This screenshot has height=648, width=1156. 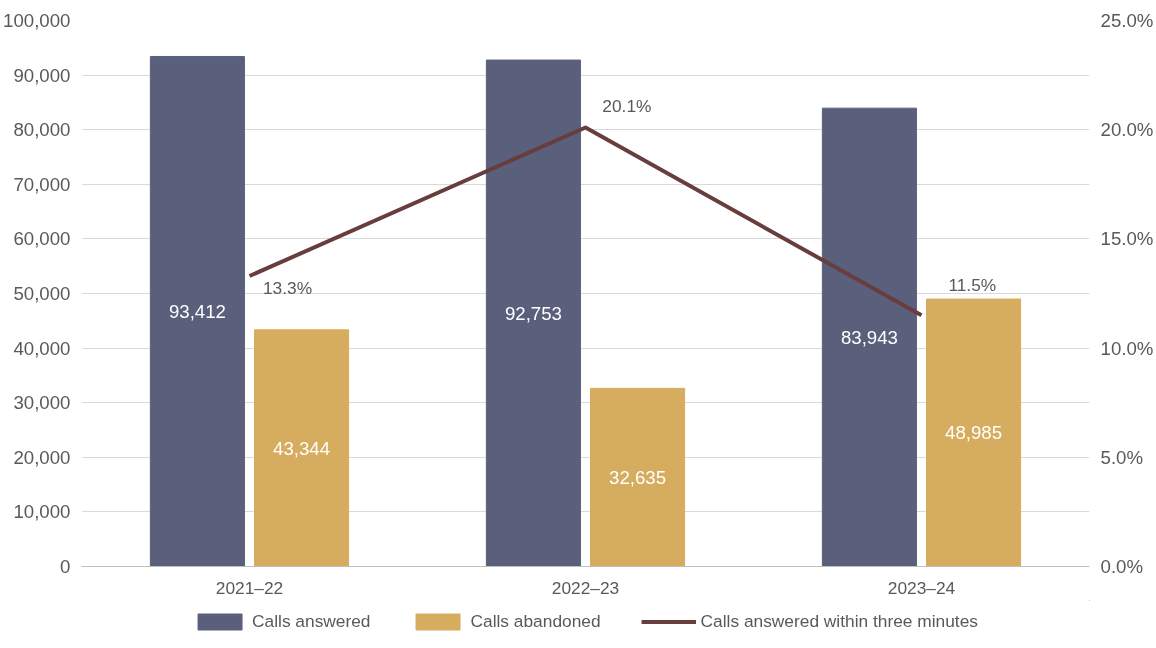 I want to click on data-label: 48,985, so click(x=974, y=433).